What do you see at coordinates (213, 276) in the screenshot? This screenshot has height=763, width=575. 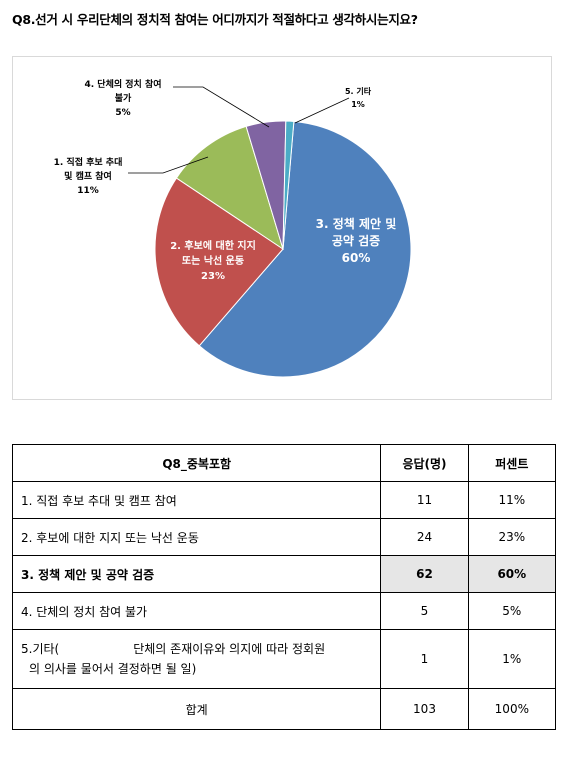 I see `slice-percent-label: 23%` at bounding box center [213, 276].